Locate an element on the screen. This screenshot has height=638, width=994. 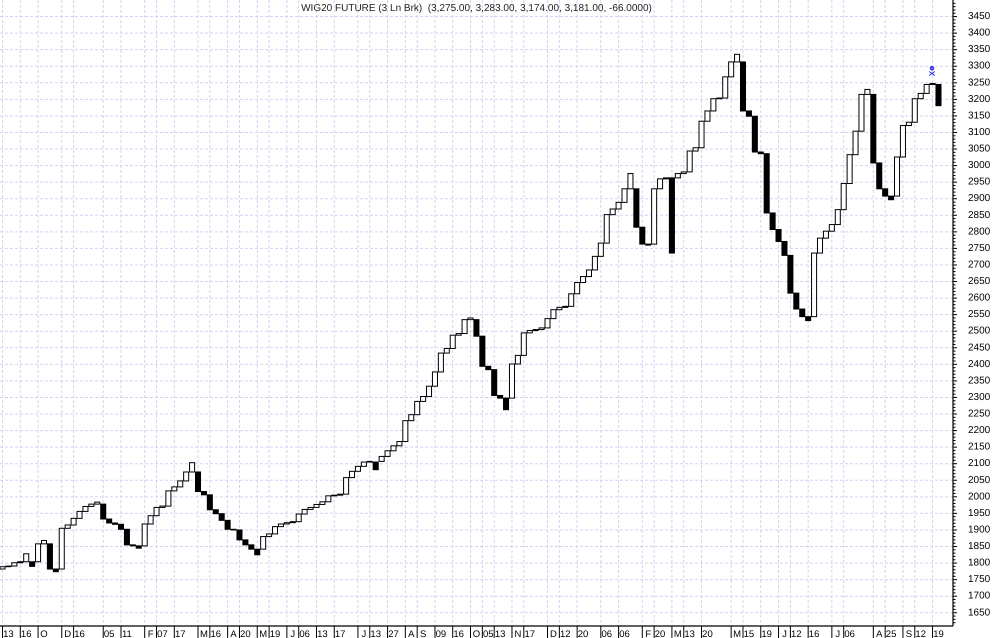
y-tick-label: 3200 is located at coordinates (979, 99).